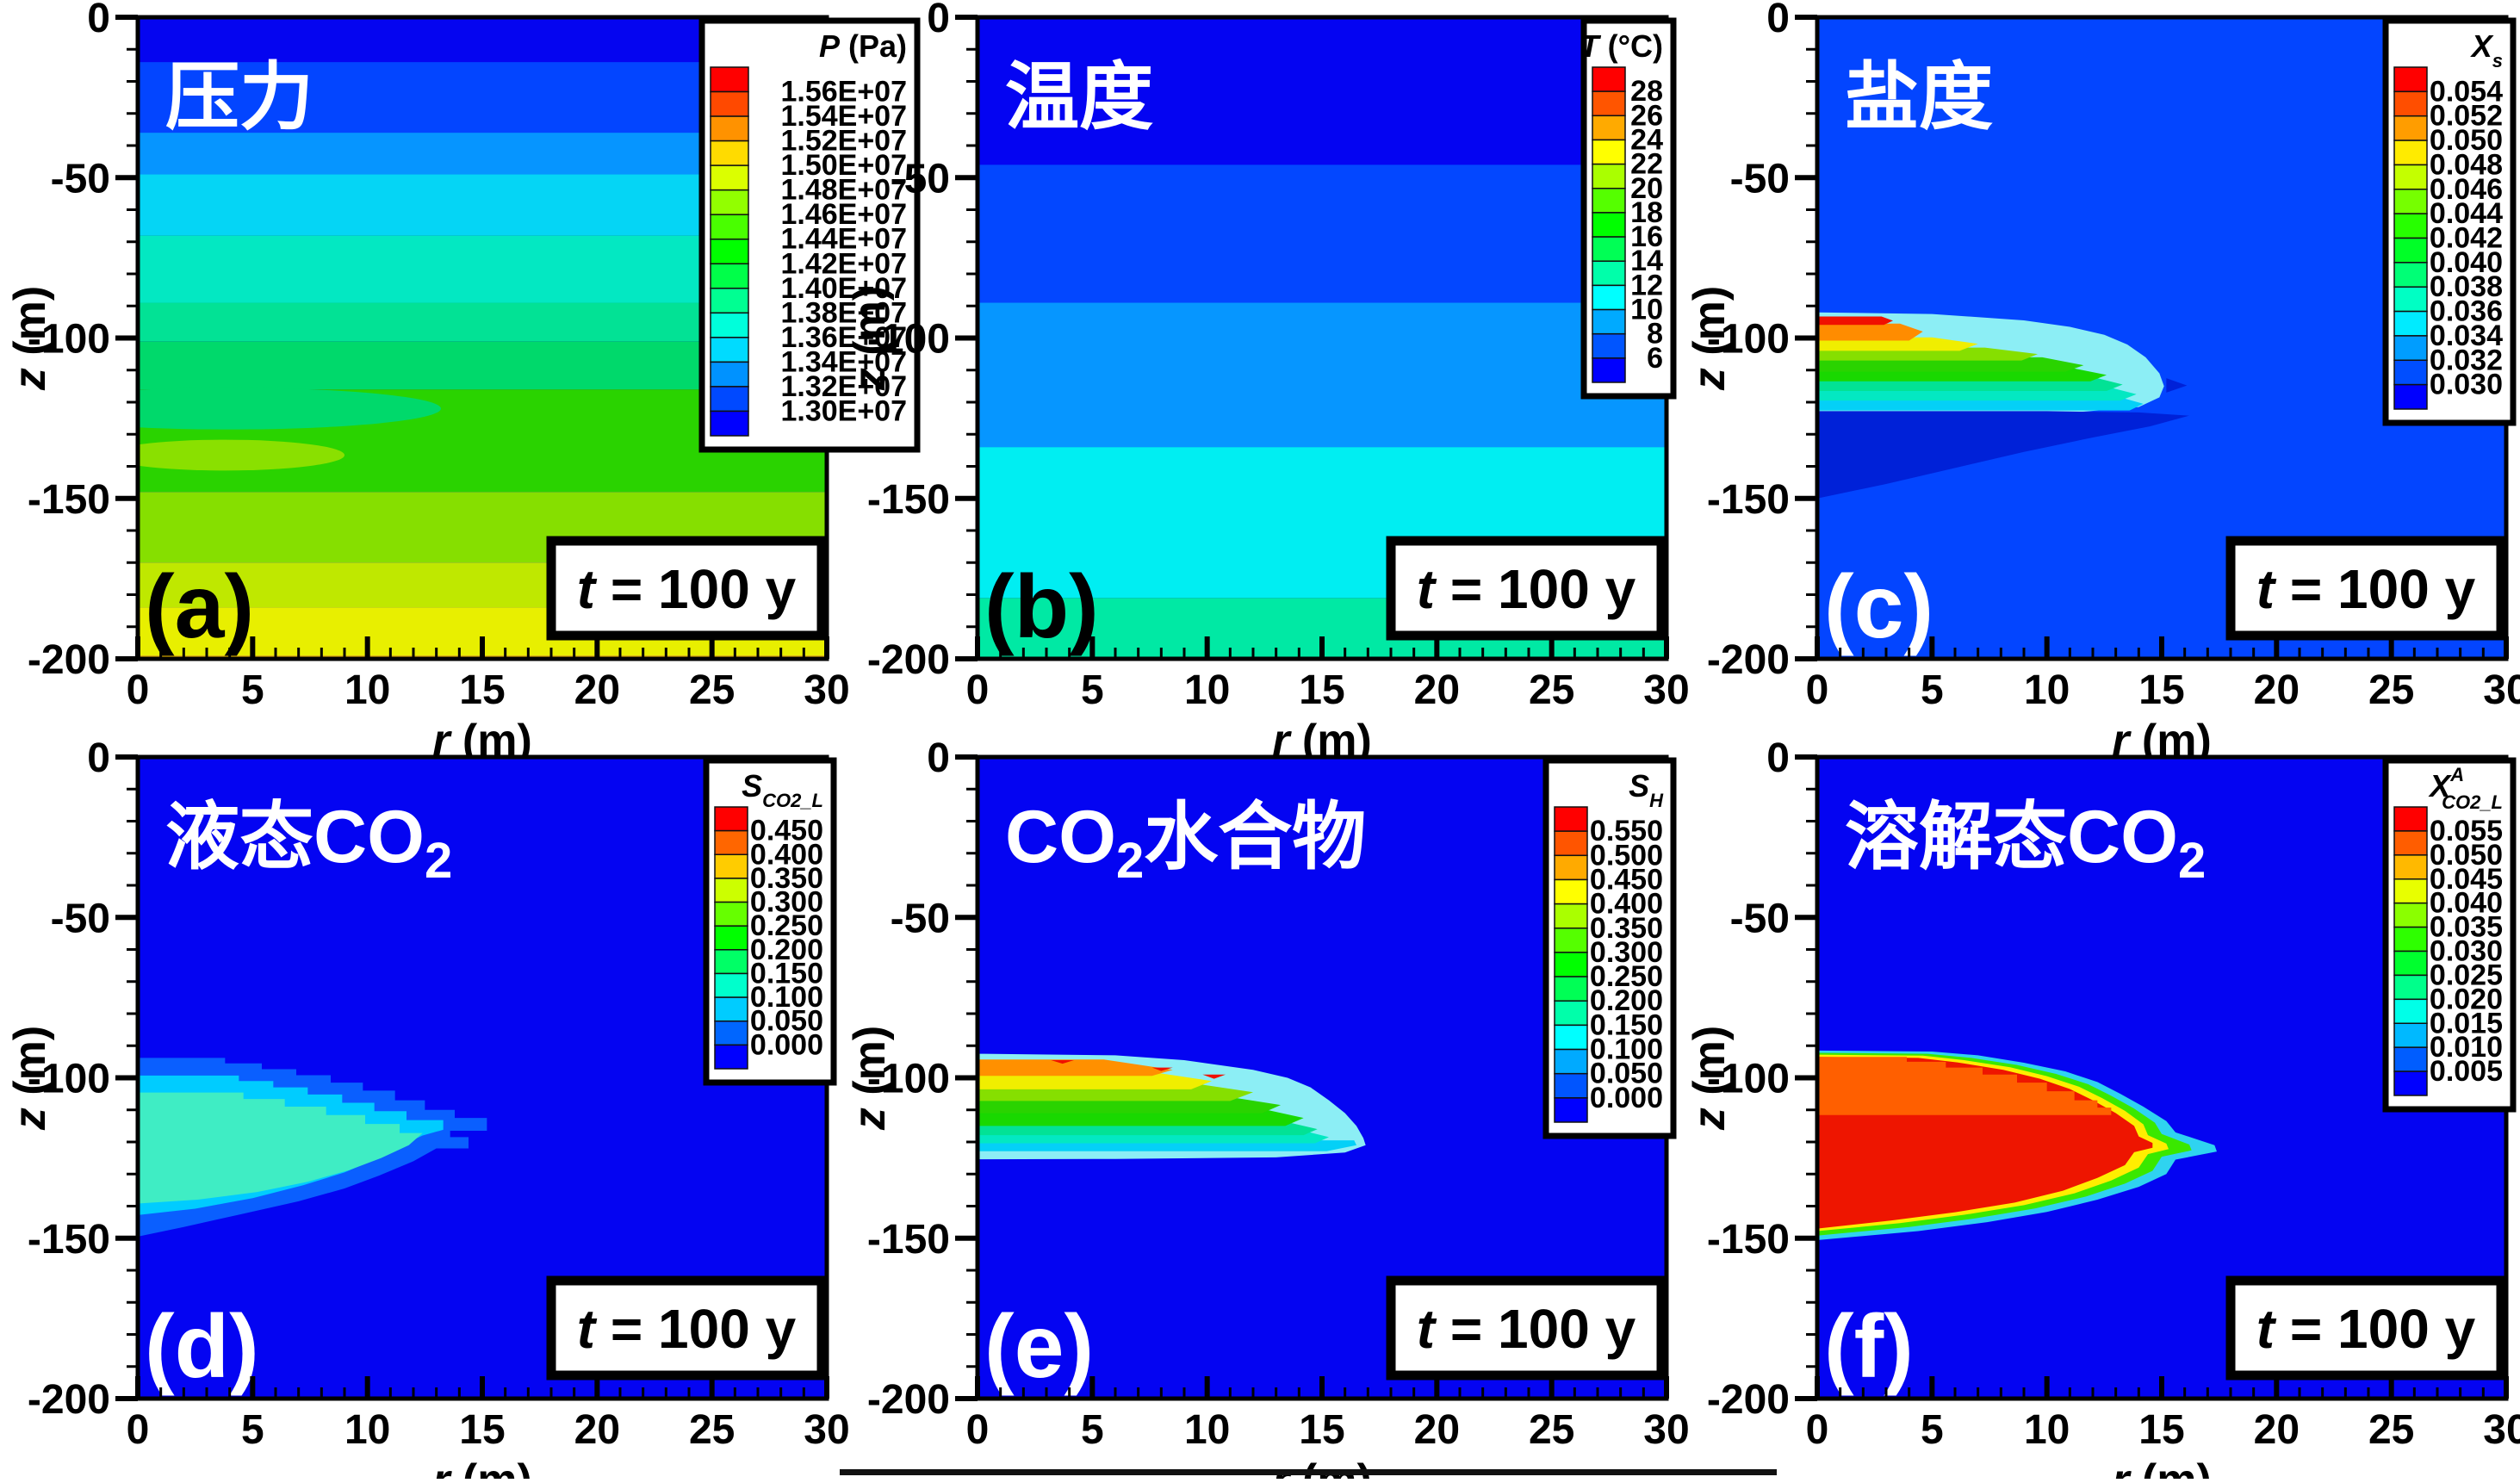 The image size is (2520, 1483). I want to click on panel-title: 溶解态CO2, so click(2026, 843).